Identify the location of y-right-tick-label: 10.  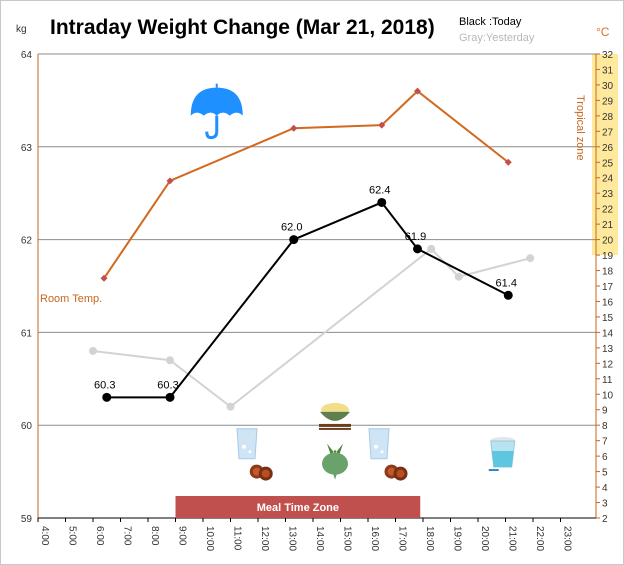
(608, 395).